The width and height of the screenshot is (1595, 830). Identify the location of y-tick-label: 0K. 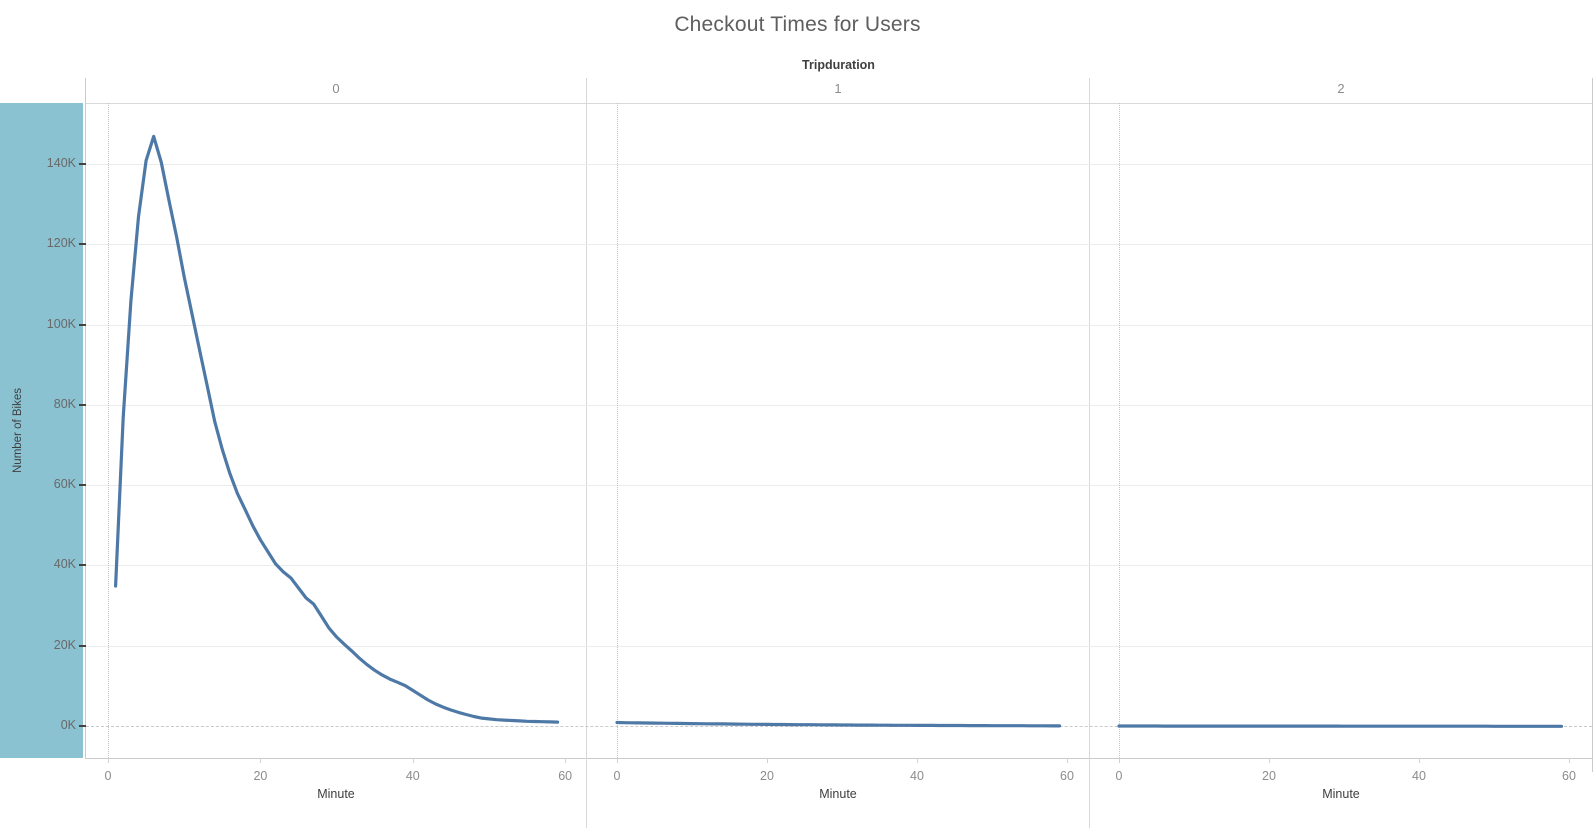
(68, 725).